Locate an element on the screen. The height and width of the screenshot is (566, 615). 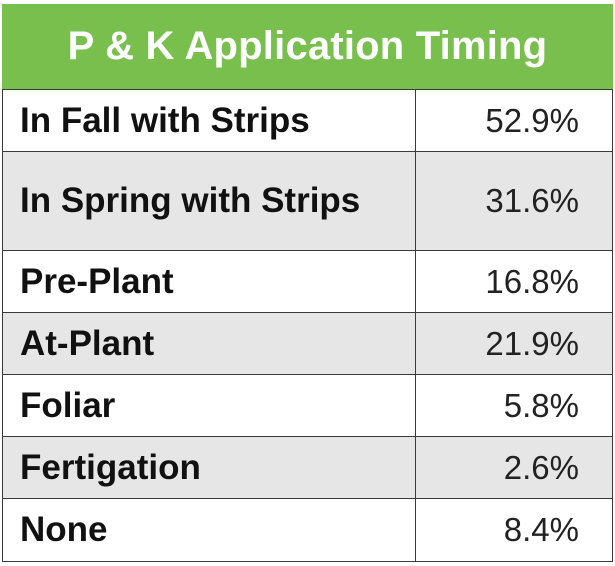
row-label: Fertigation is located at coordinates (209, 467).